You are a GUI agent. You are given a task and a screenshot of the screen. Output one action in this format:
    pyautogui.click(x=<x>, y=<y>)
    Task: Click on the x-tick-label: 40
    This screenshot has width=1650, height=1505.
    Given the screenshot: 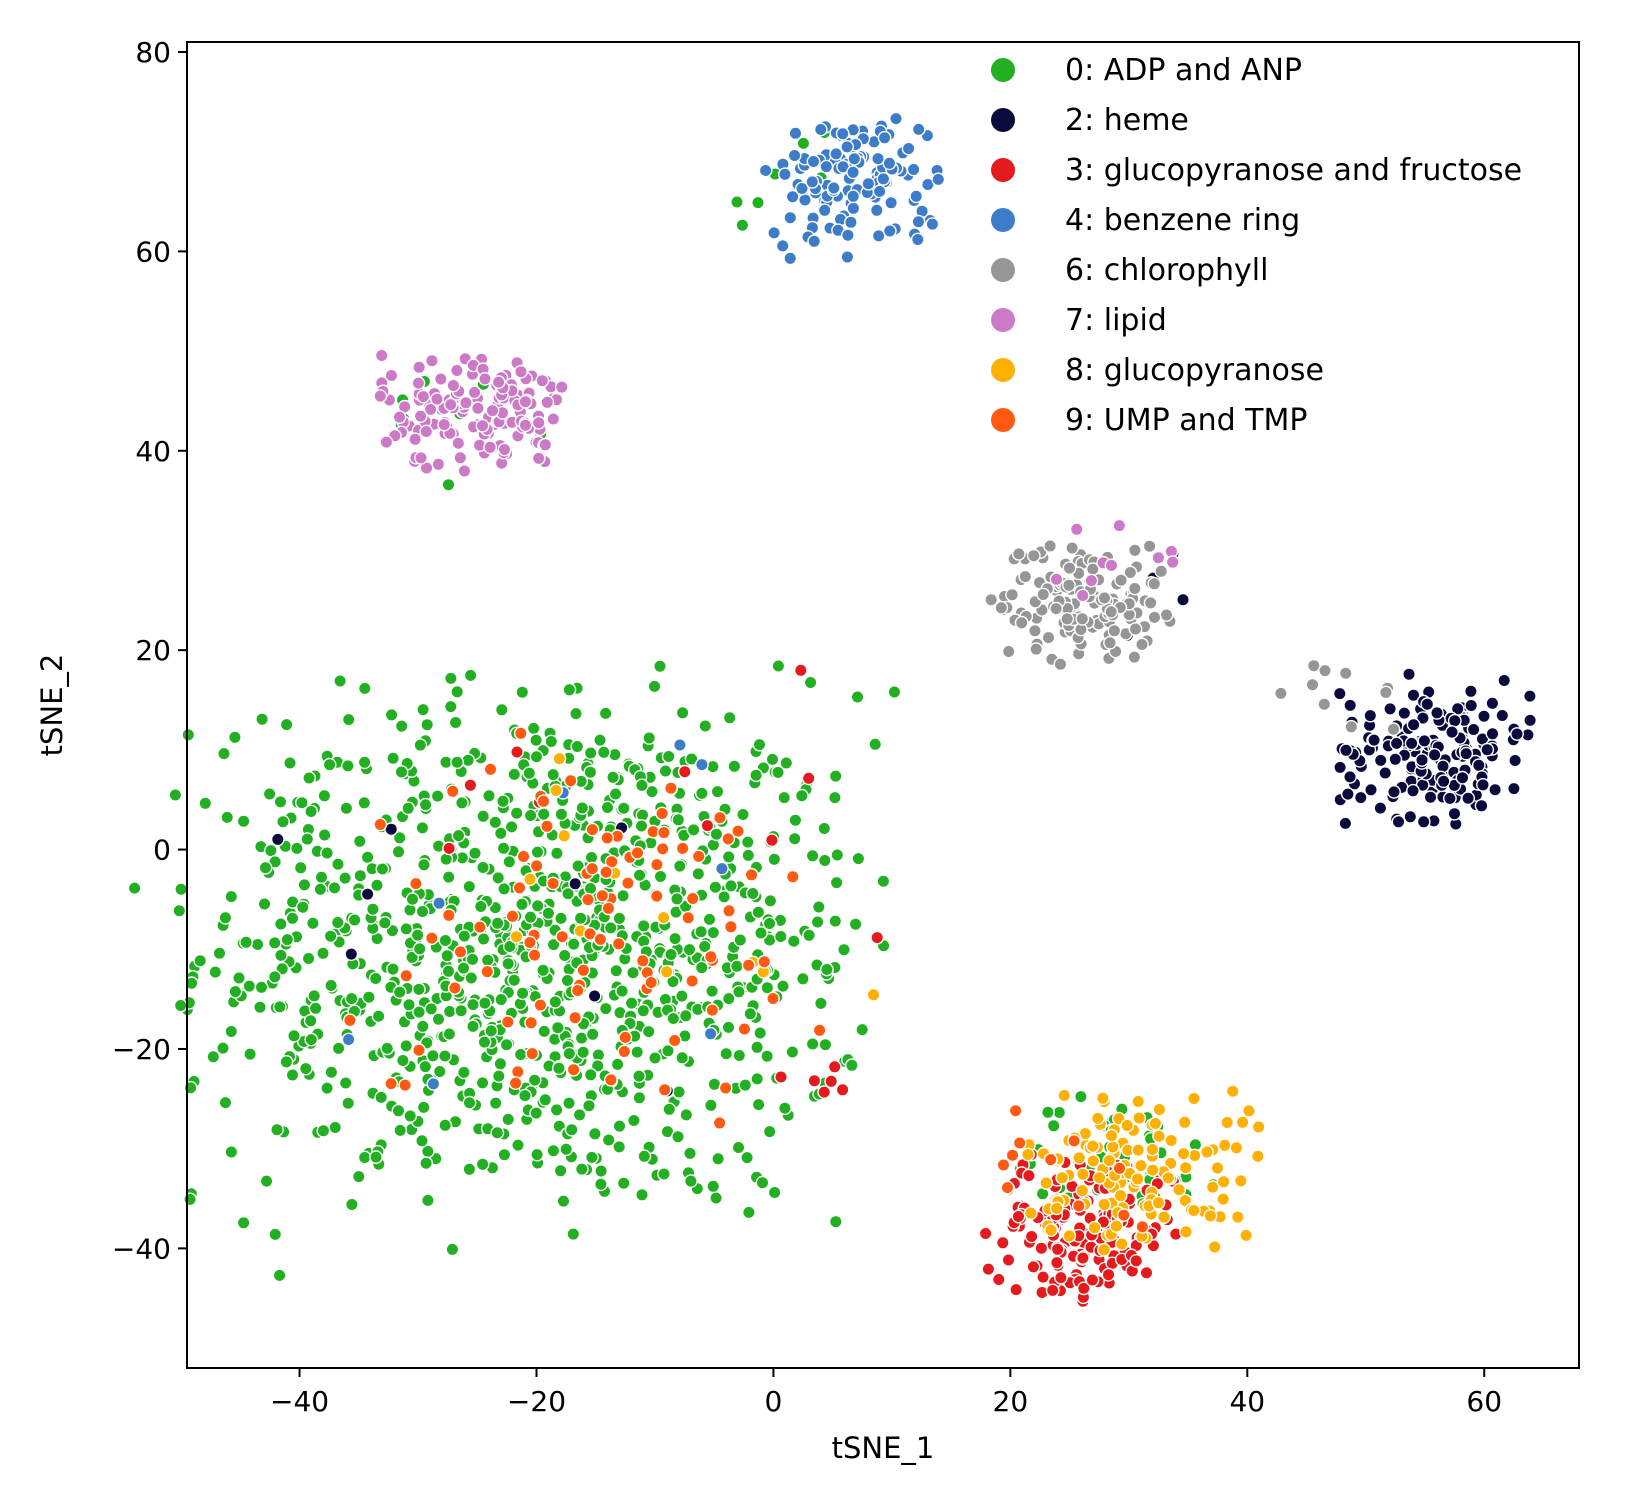 What is the action you would take?
    pyautogui.click(x=1247, y=1401)
    